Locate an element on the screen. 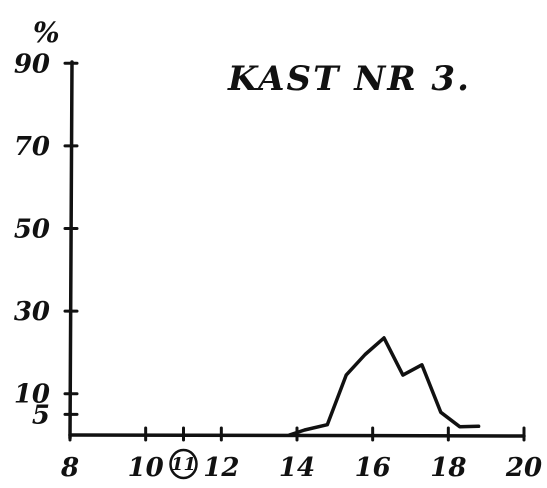  y-axis-ticks: 510 30 50 70 90 is located at coordinates (46, 239).